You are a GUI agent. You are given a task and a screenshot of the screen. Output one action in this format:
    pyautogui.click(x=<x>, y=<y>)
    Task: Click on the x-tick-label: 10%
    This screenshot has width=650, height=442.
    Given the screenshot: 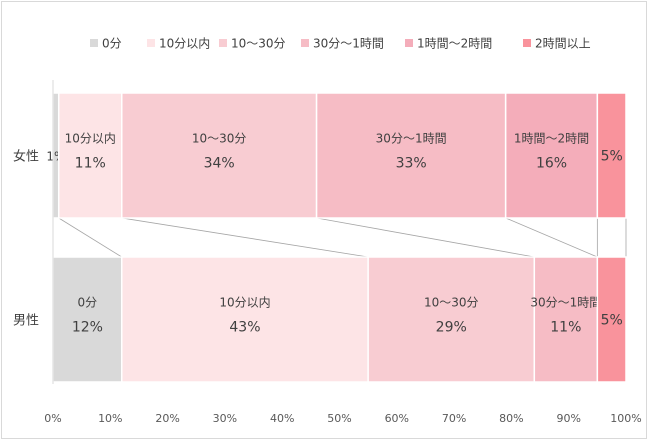 What is the action you would take?
    pyautogui.click(x=110, y=418)
    